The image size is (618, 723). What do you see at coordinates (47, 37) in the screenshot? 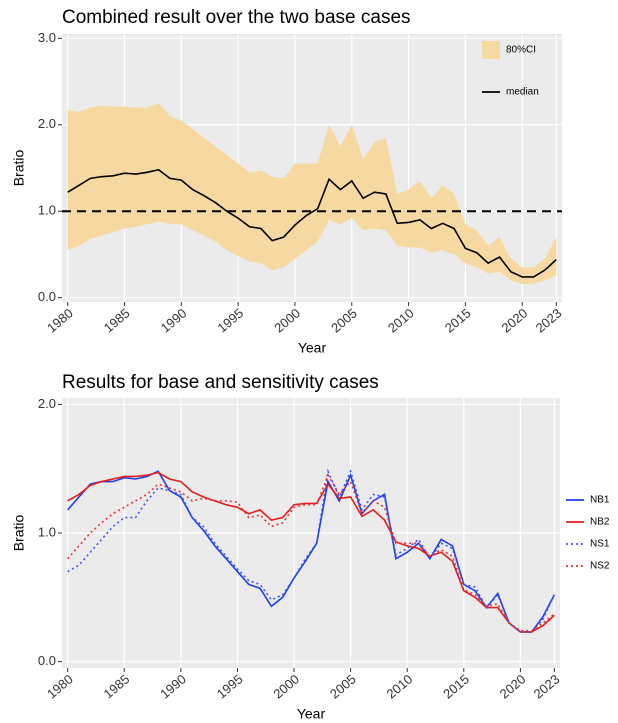
I see `y-tick-label: 3.0` at bounding box center [47, 37].